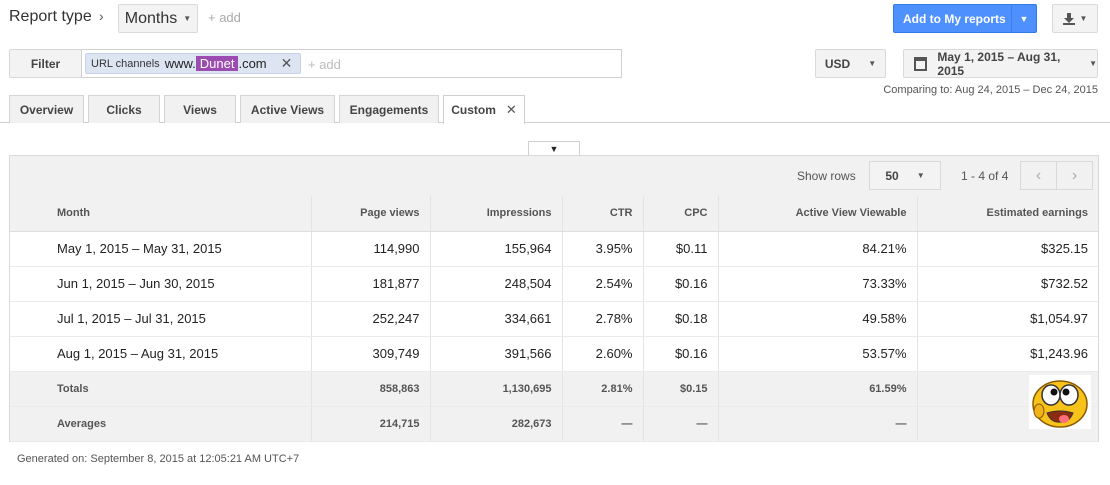 The height and width of the screenshot is (485, 1110). Describe the element at coordinates (161, 249) in the screenshot. I see `cell-month: May 1, 2015 – May 31, 2015` at that location.